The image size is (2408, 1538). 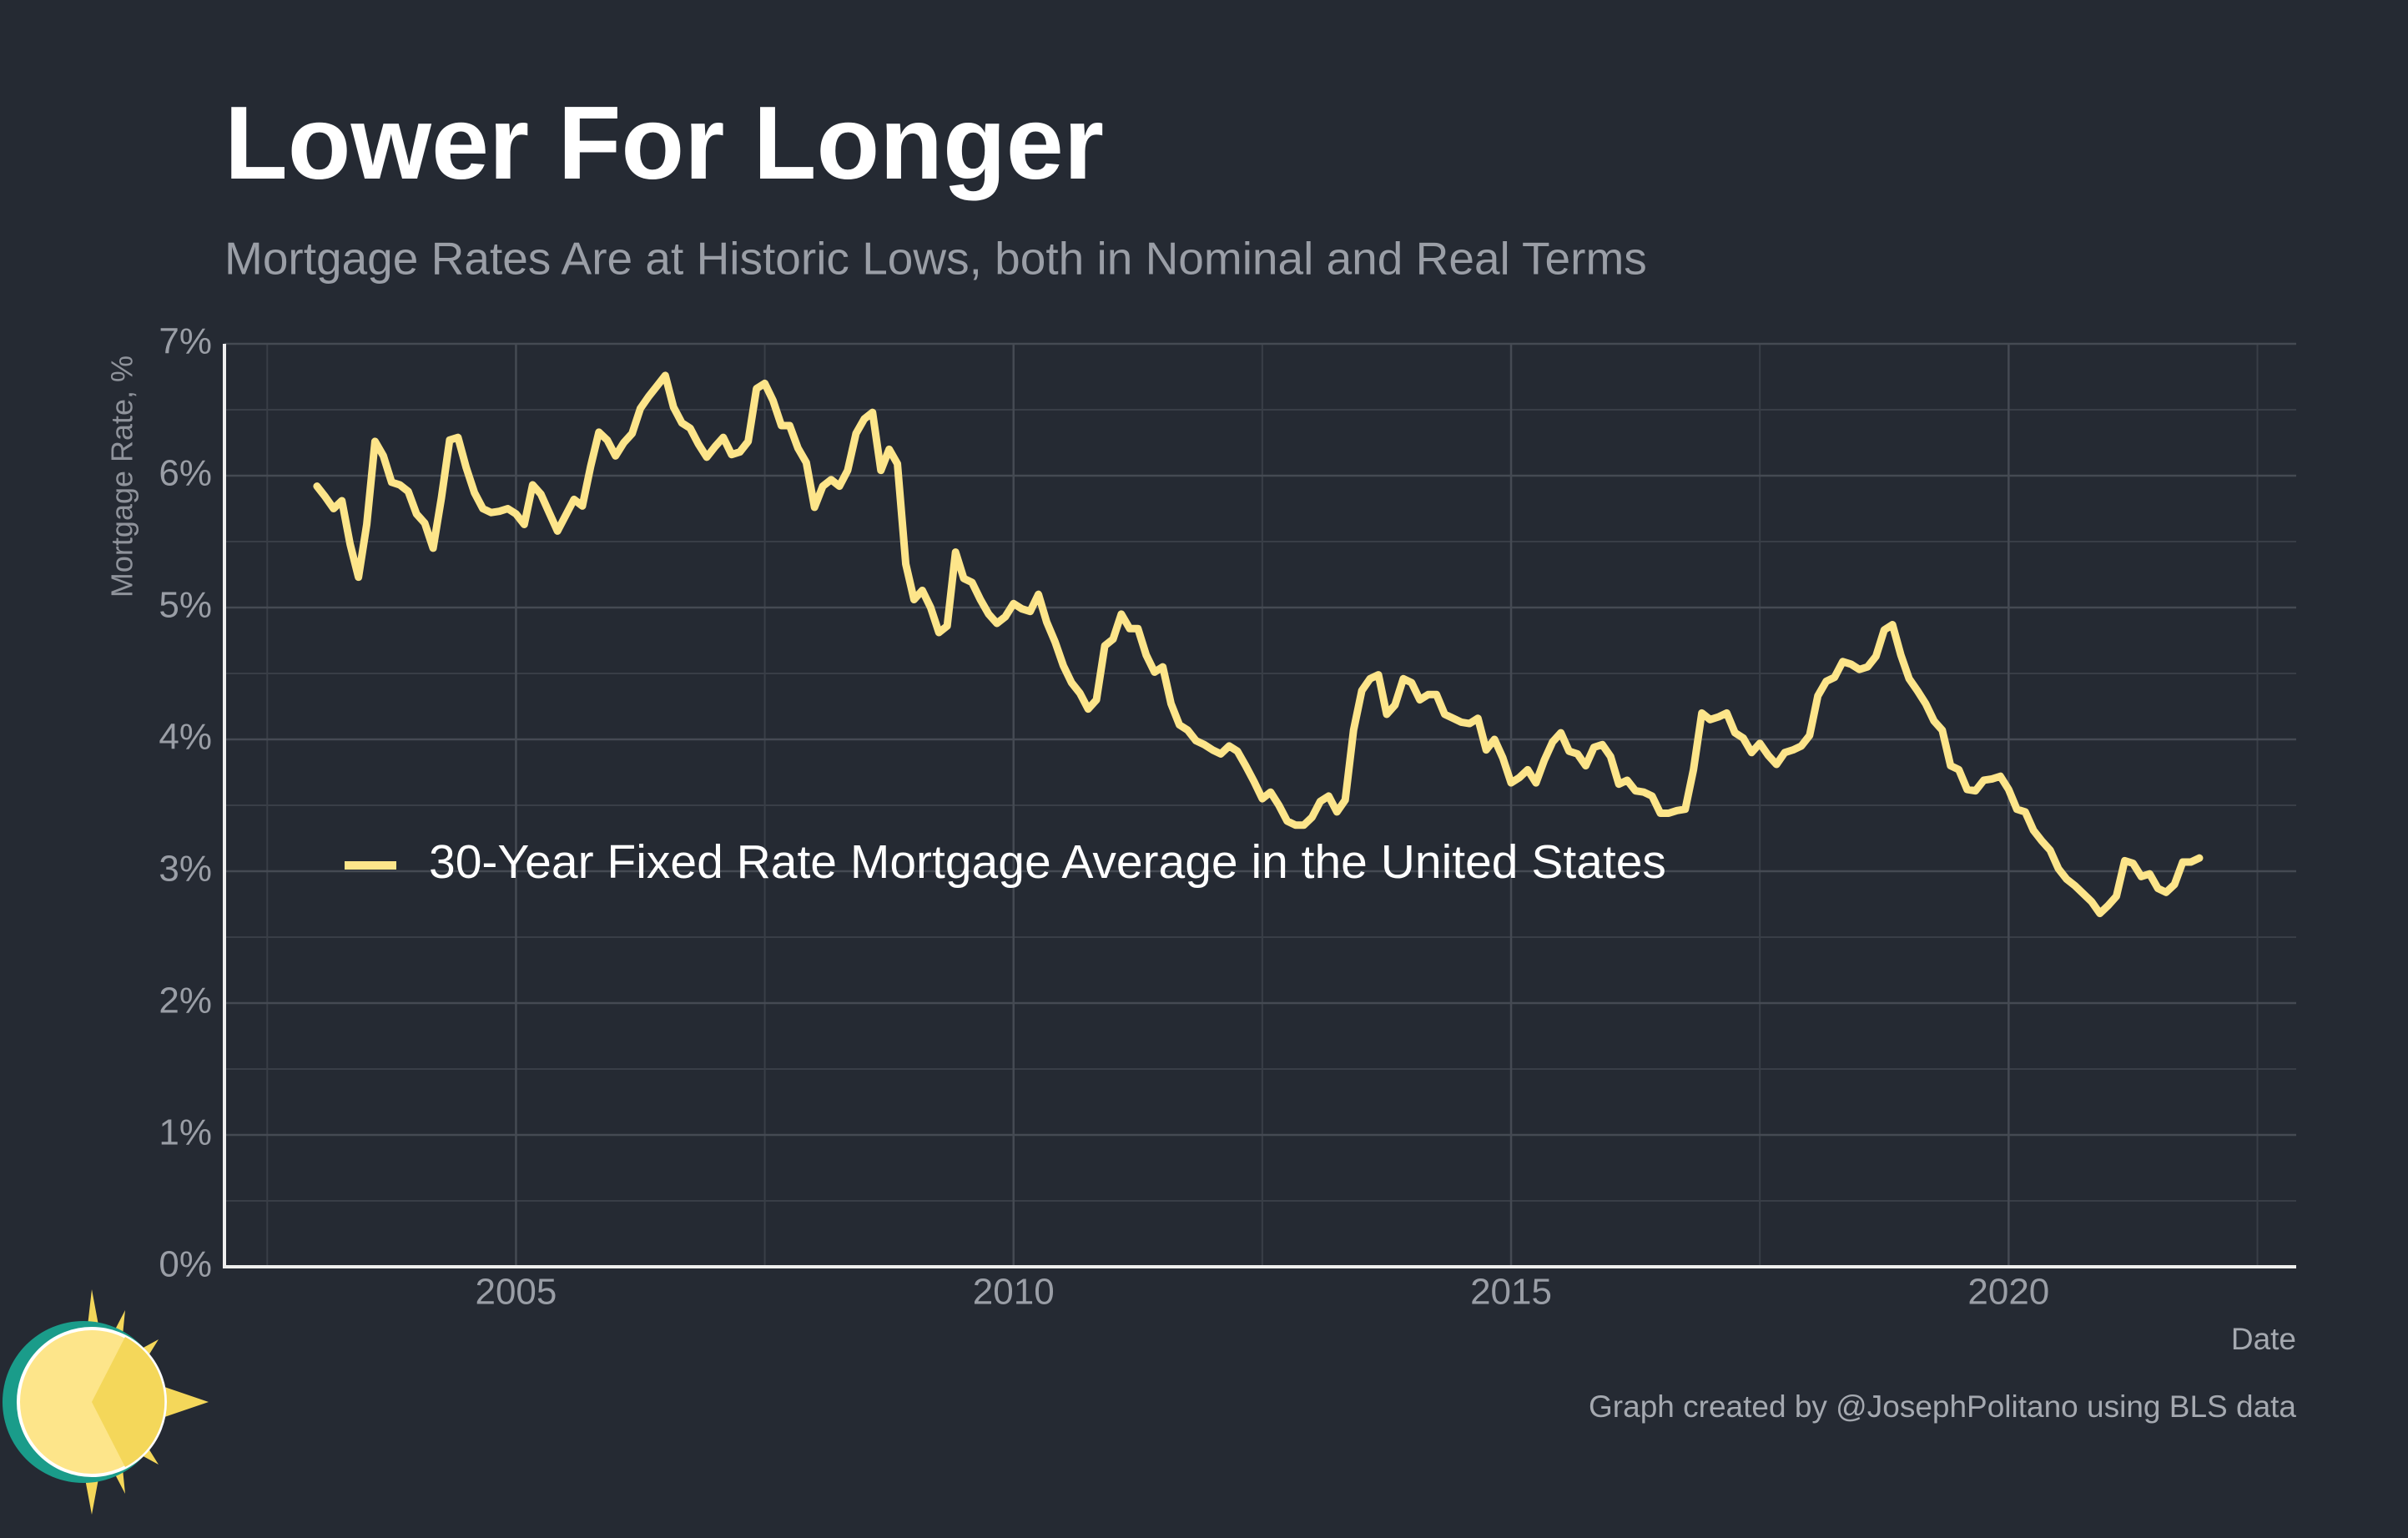 What do you see at coordinates (122, 477) in the screenshot?
I see `y-axis-label: Mortgage Rate, %` at bounding box center [122, 477].